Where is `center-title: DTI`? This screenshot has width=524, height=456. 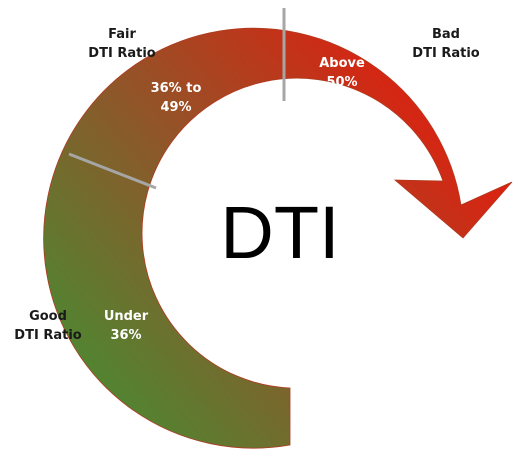
center-title: DTI is located at coordinates (280, 232).